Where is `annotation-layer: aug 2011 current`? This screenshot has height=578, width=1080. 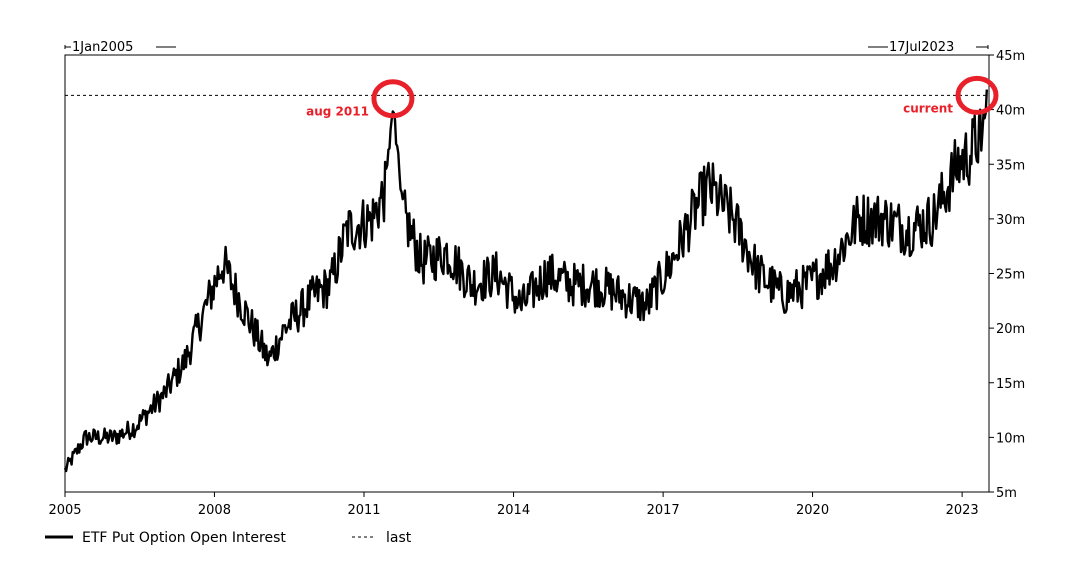
annotation-layer: aug 2011 current is located at coordinates (652, 97).